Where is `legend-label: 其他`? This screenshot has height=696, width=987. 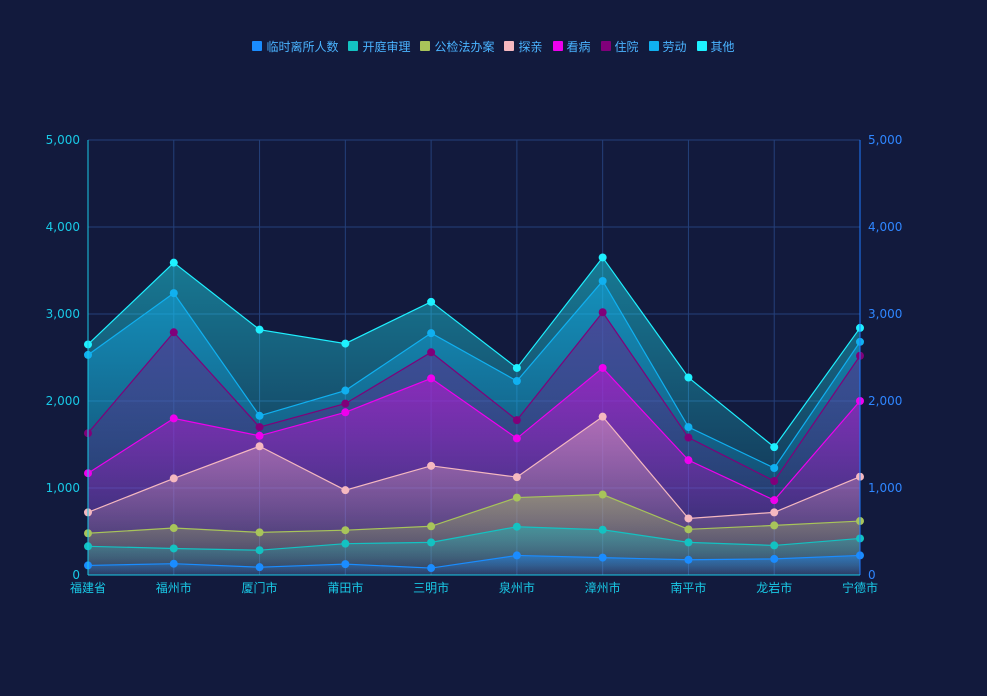
legend-label: 其他 is located at coordinates (722, 46).